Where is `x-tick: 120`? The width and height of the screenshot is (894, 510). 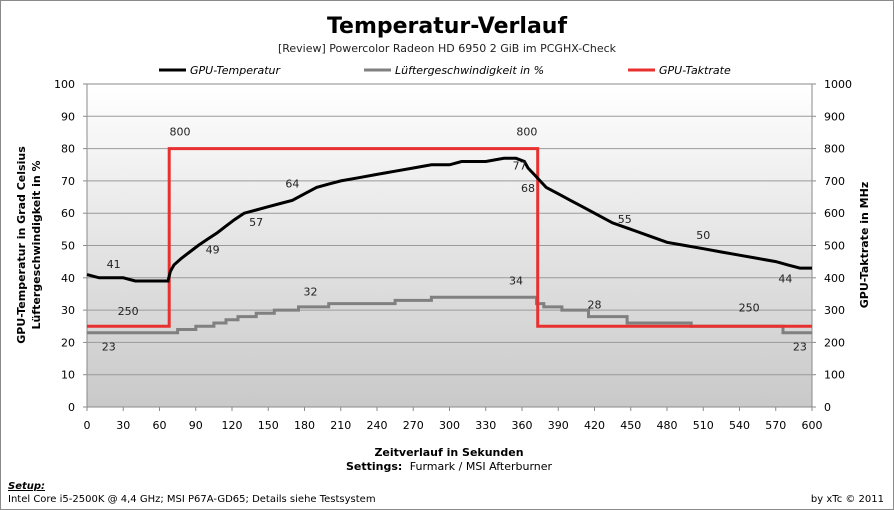
x-tick: 120 is located at coordinates (232, 425).